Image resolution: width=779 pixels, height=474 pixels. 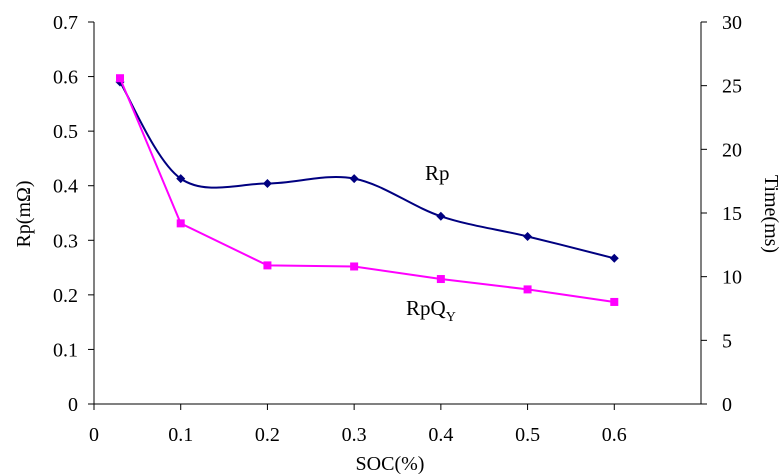 I want to click on series-label-rpqy: RpQY, so click(x=431, y=310).